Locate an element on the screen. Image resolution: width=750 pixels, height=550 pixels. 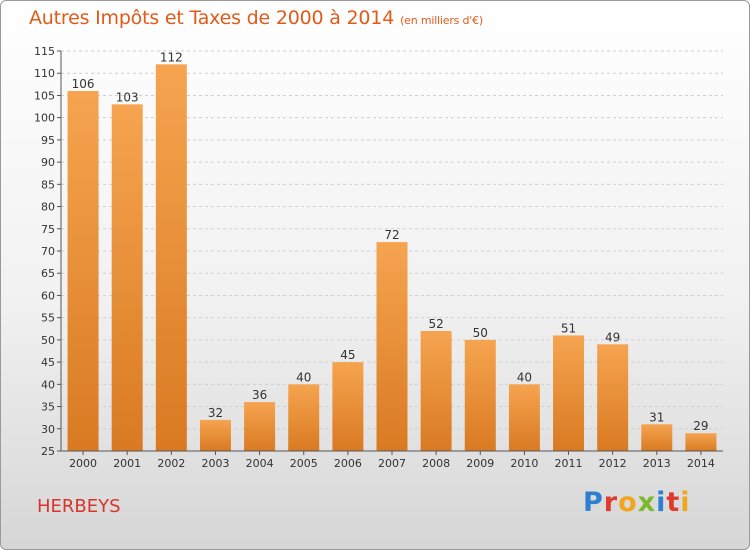
data-label: 49 is located at coordinates (612, 337).